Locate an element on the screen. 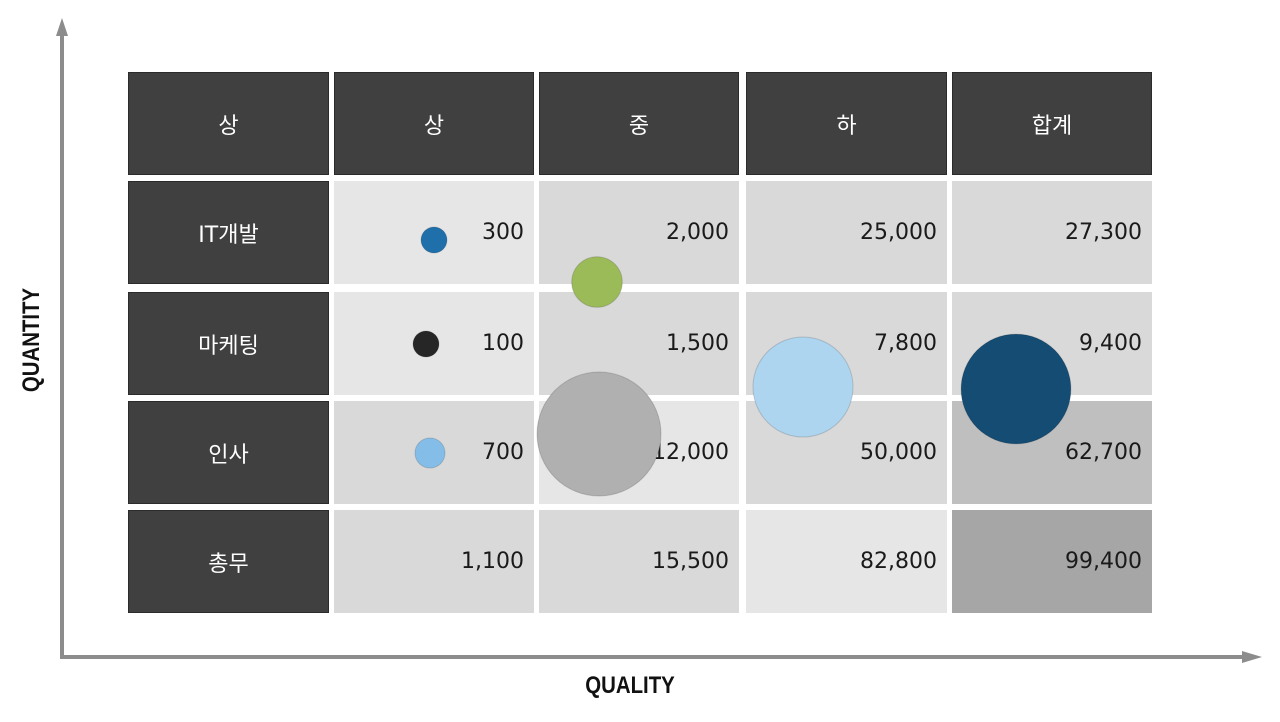 This screenshot has width=1280, height=722. y-axis-title: QUANTITY is located at coordinates (31, 340).